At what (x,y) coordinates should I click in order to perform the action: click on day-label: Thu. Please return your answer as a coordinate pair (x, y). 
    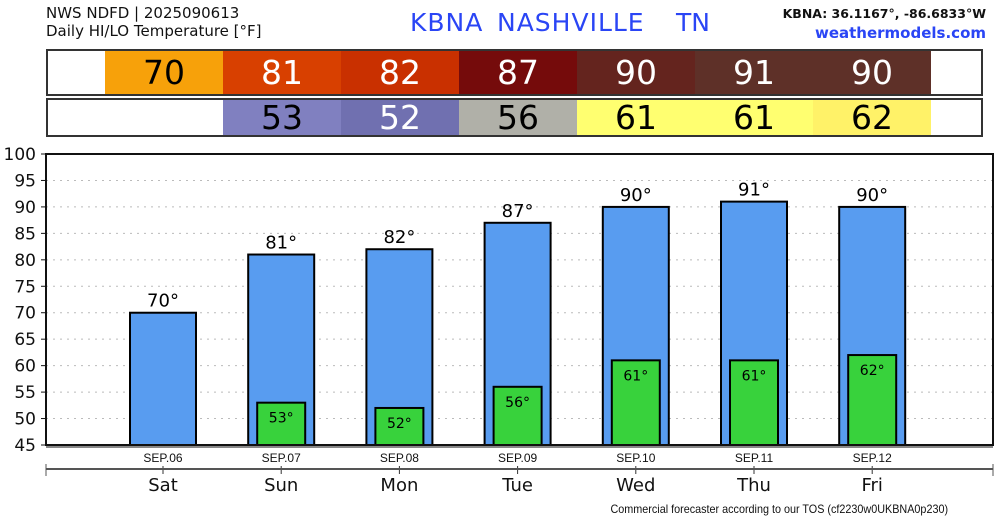
    Looking at the image, I should click on (753, 485).